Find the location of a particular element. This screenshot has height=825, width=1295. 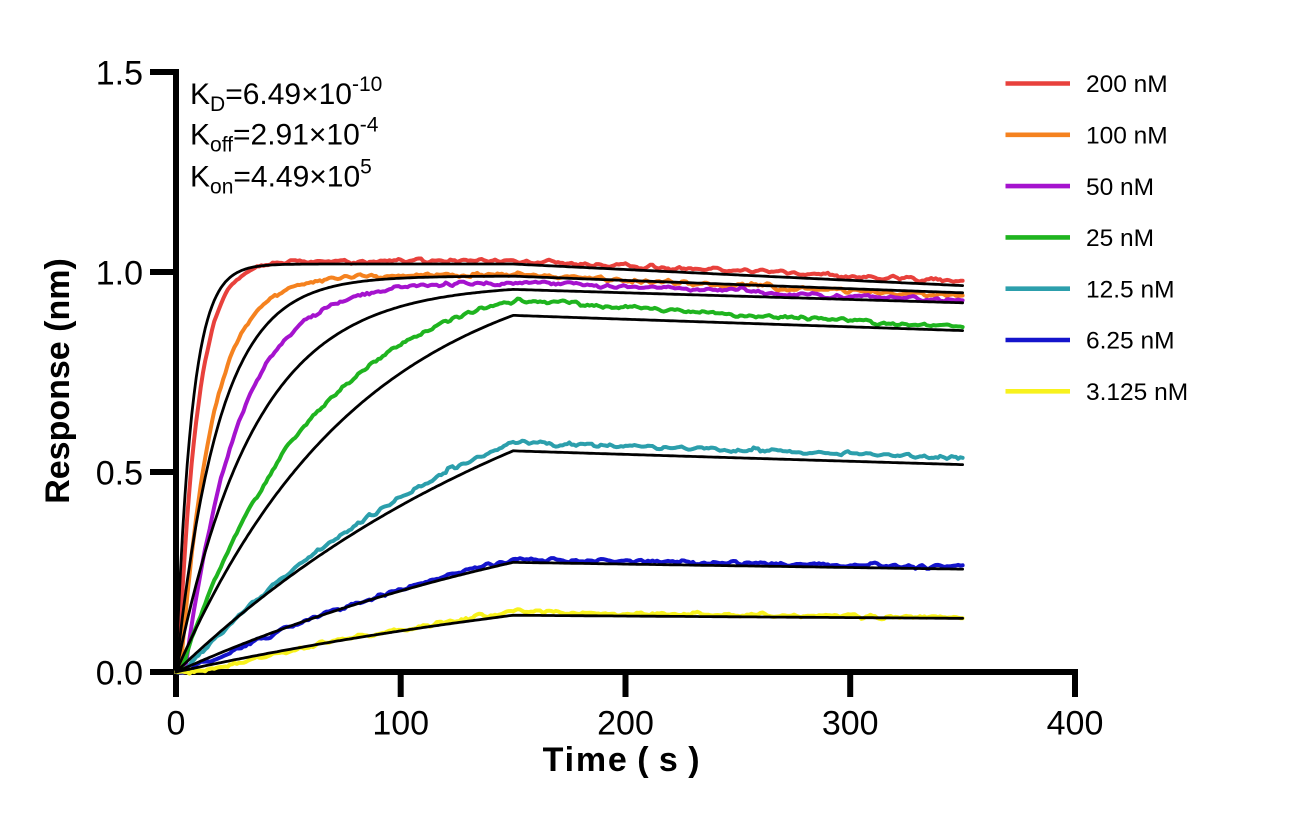

svg-text: 12.5 nM is located at coordinates (1130, 289).